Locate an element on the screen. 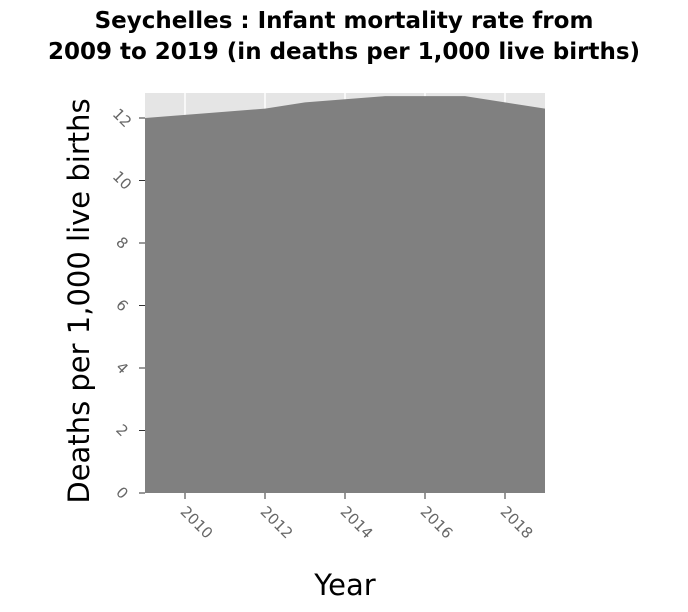  y-tick-label-10: 10 is located at coordinates (122, 180).